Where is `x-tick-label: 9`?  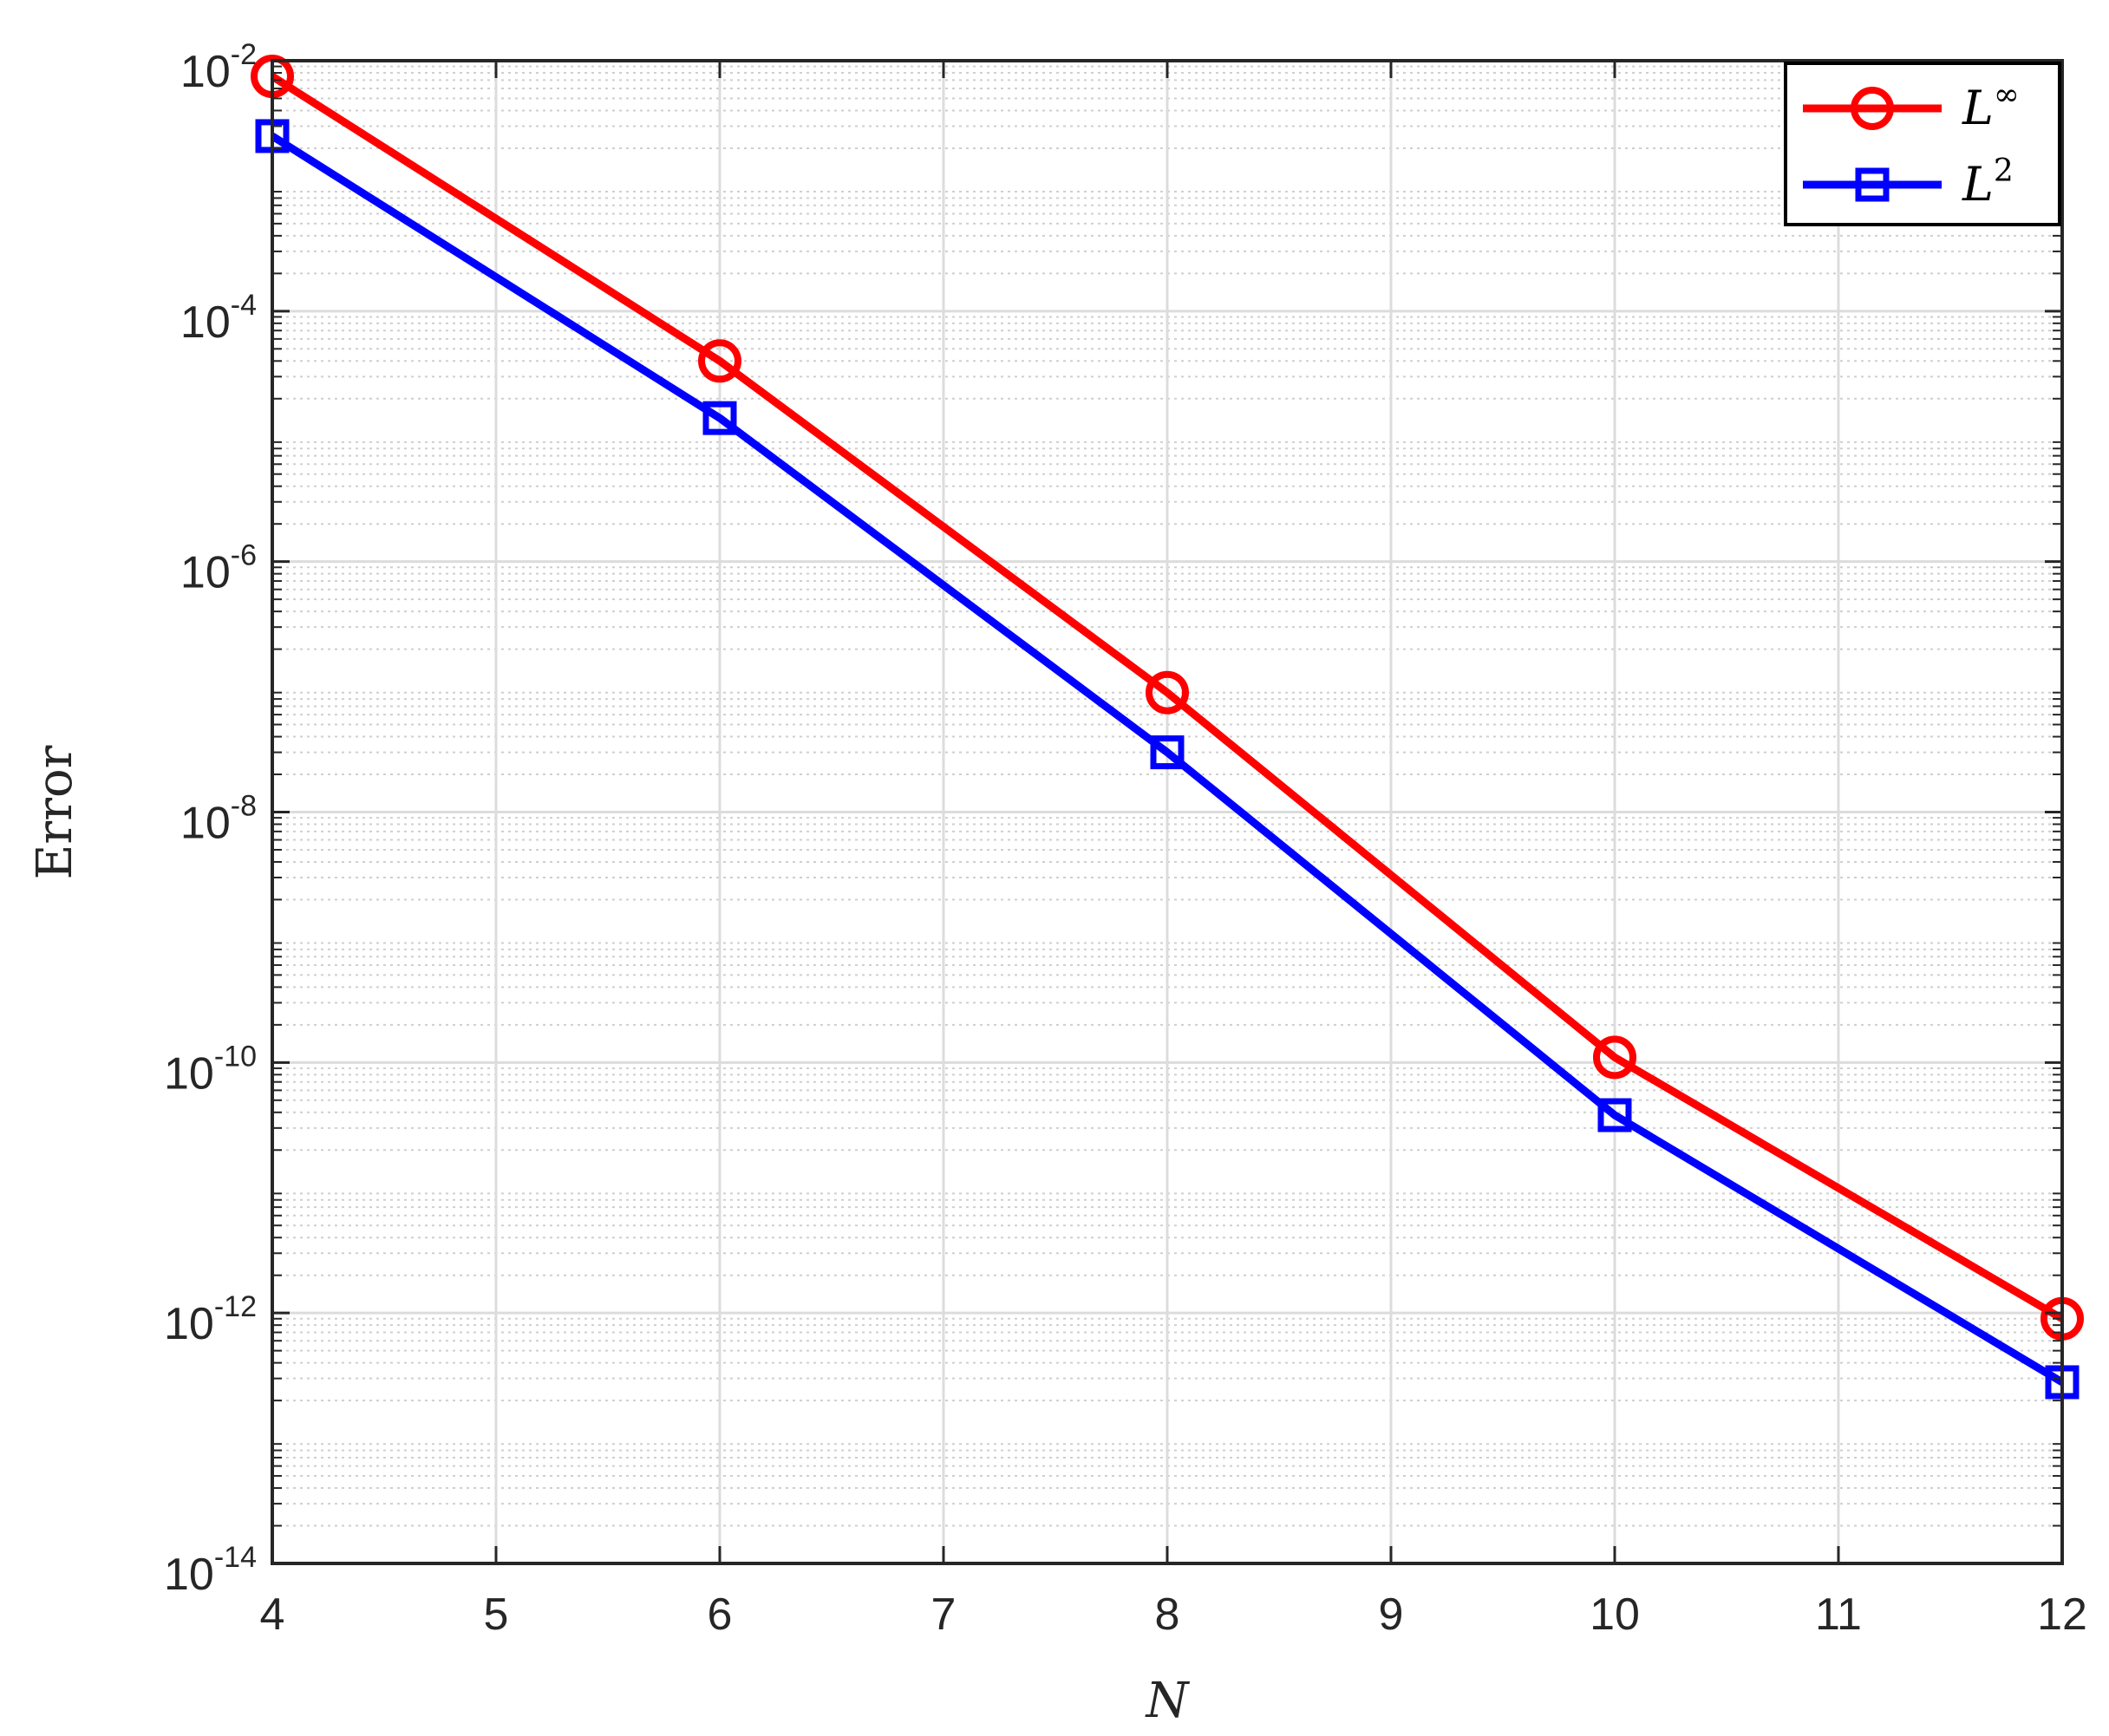 x-tick-label: 9 is located at coordinates (1391, 1614).